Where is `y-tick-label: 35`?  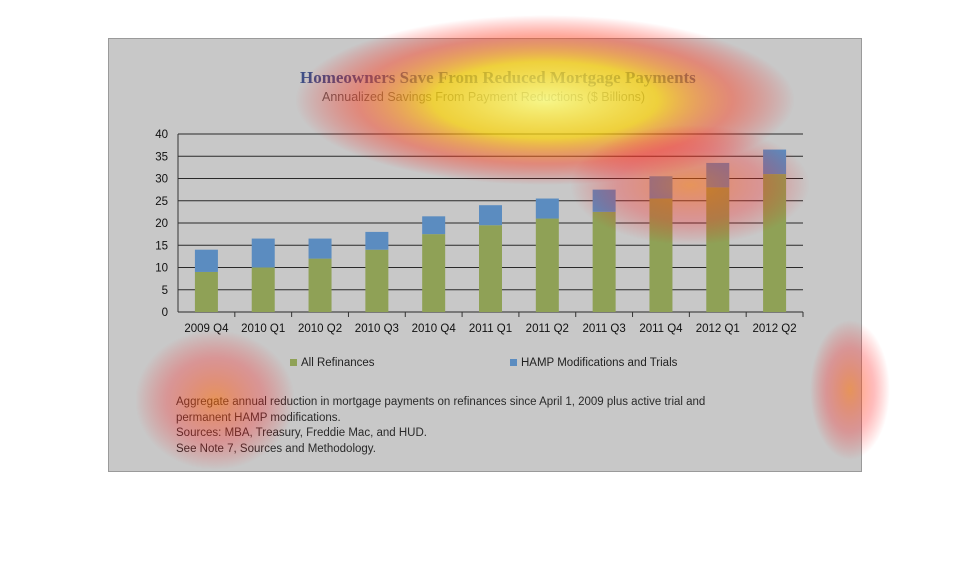
y-tick-label: 35 is located at coordinates (161, 157).